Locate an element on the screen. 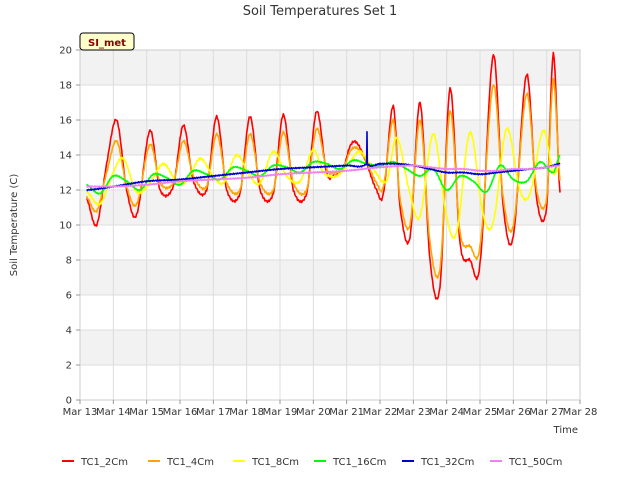  chart-title: Soil Temperatures Set 1 is located at coordinates (320, 11).